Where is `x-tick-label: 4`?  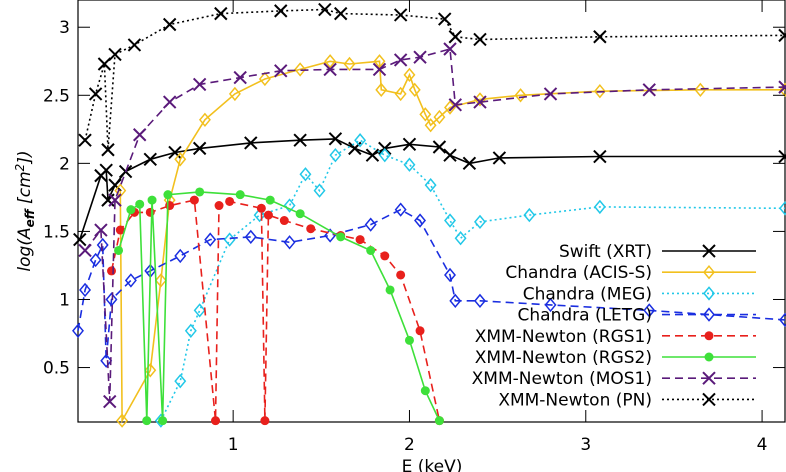 x-tick-label: 4 is located at coordinates (762, 445).